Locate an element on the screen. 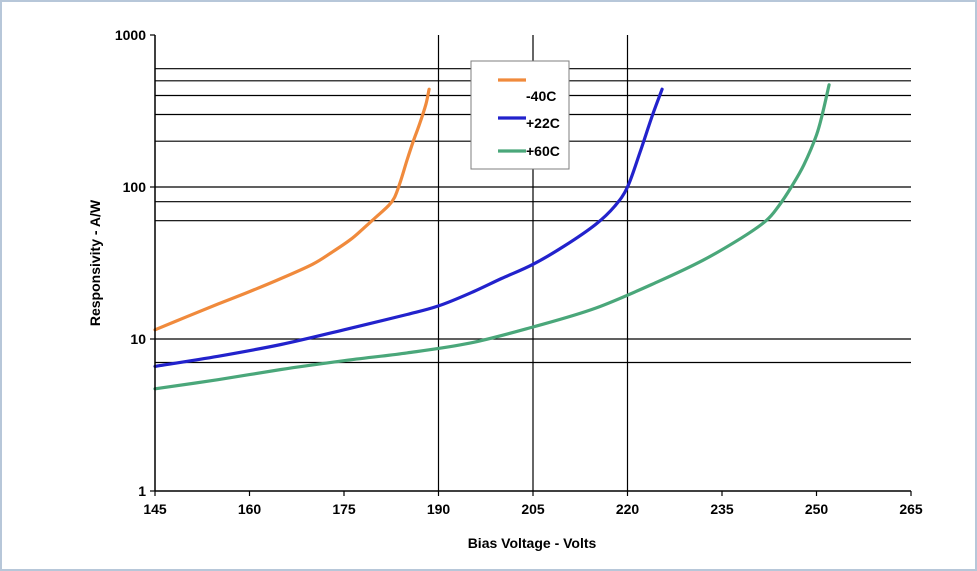  x-tick-labels: 145 160 175 190 205 220 235 250 265 is located at coordinates (533, 509).